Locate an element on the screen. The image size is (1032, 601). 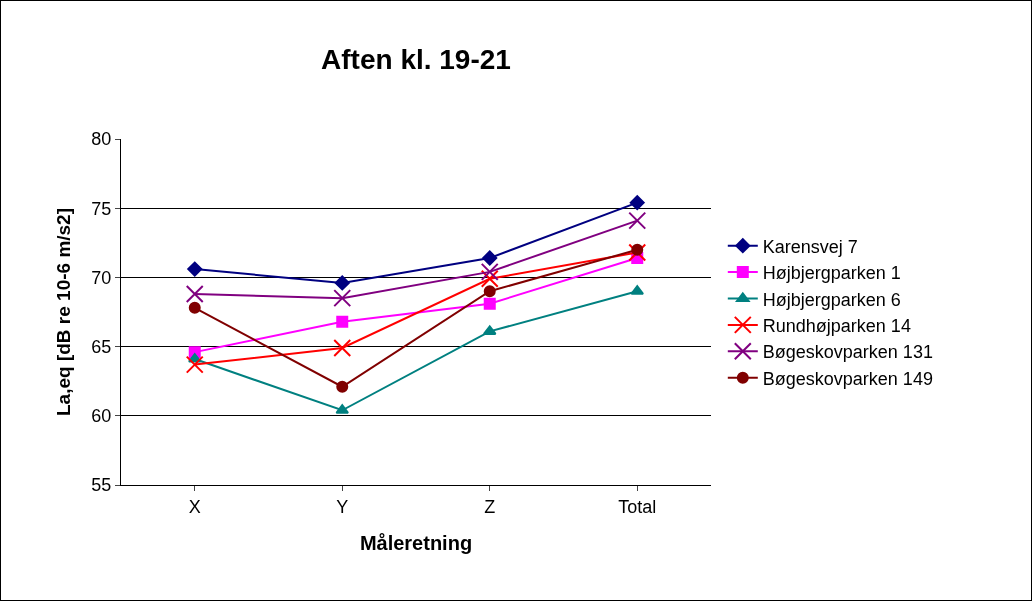
x-tick-label: Total is located at coordinates (637, 506).